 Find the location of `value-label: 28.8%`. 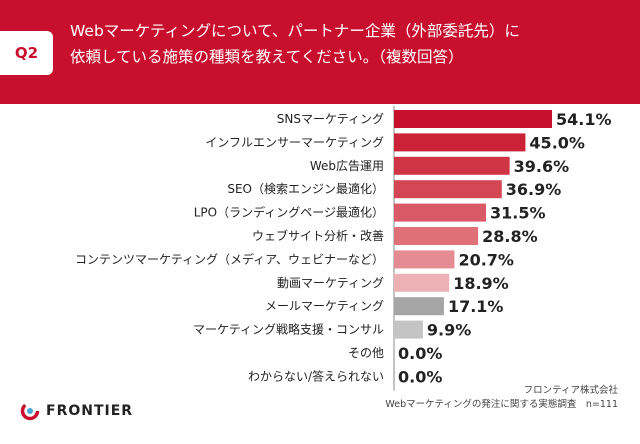

value-label: 28.8% is located at coordinates (510, 236).